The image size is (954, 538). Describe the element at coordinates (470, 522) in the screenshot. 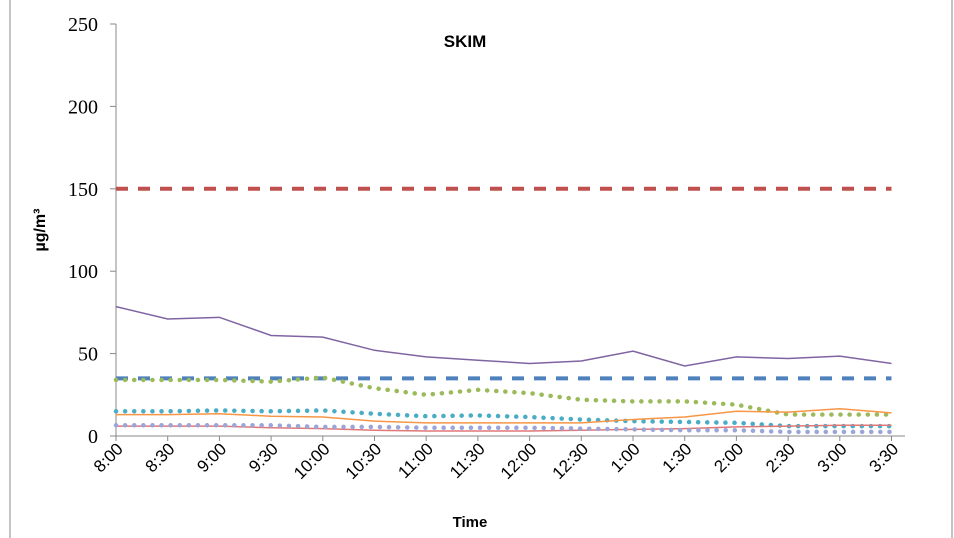

I see `x-axis-label: Time` at that location.